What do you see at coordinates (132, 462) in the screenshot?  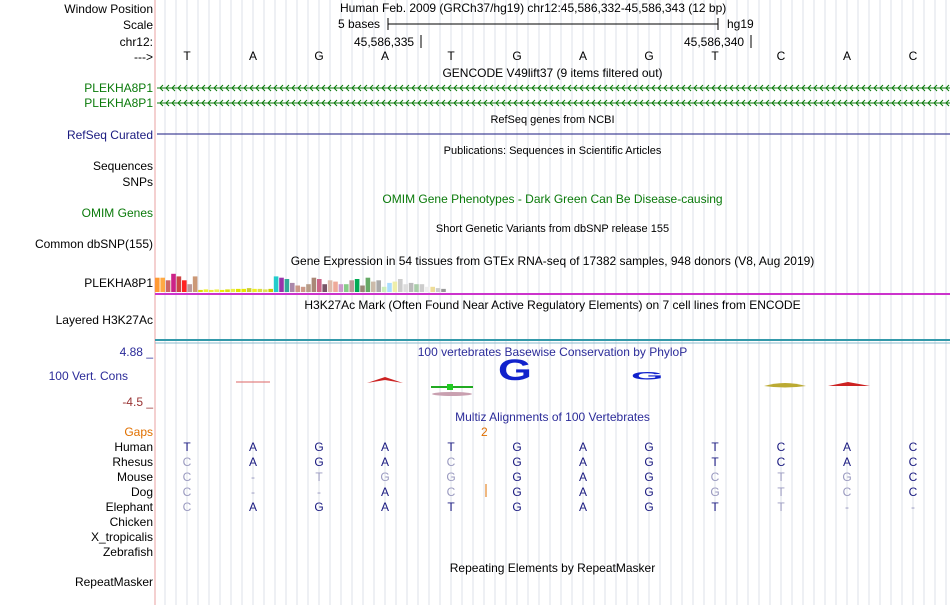 I see `species-label-rhesus: Rhesus` at bounding box center [132, 462].